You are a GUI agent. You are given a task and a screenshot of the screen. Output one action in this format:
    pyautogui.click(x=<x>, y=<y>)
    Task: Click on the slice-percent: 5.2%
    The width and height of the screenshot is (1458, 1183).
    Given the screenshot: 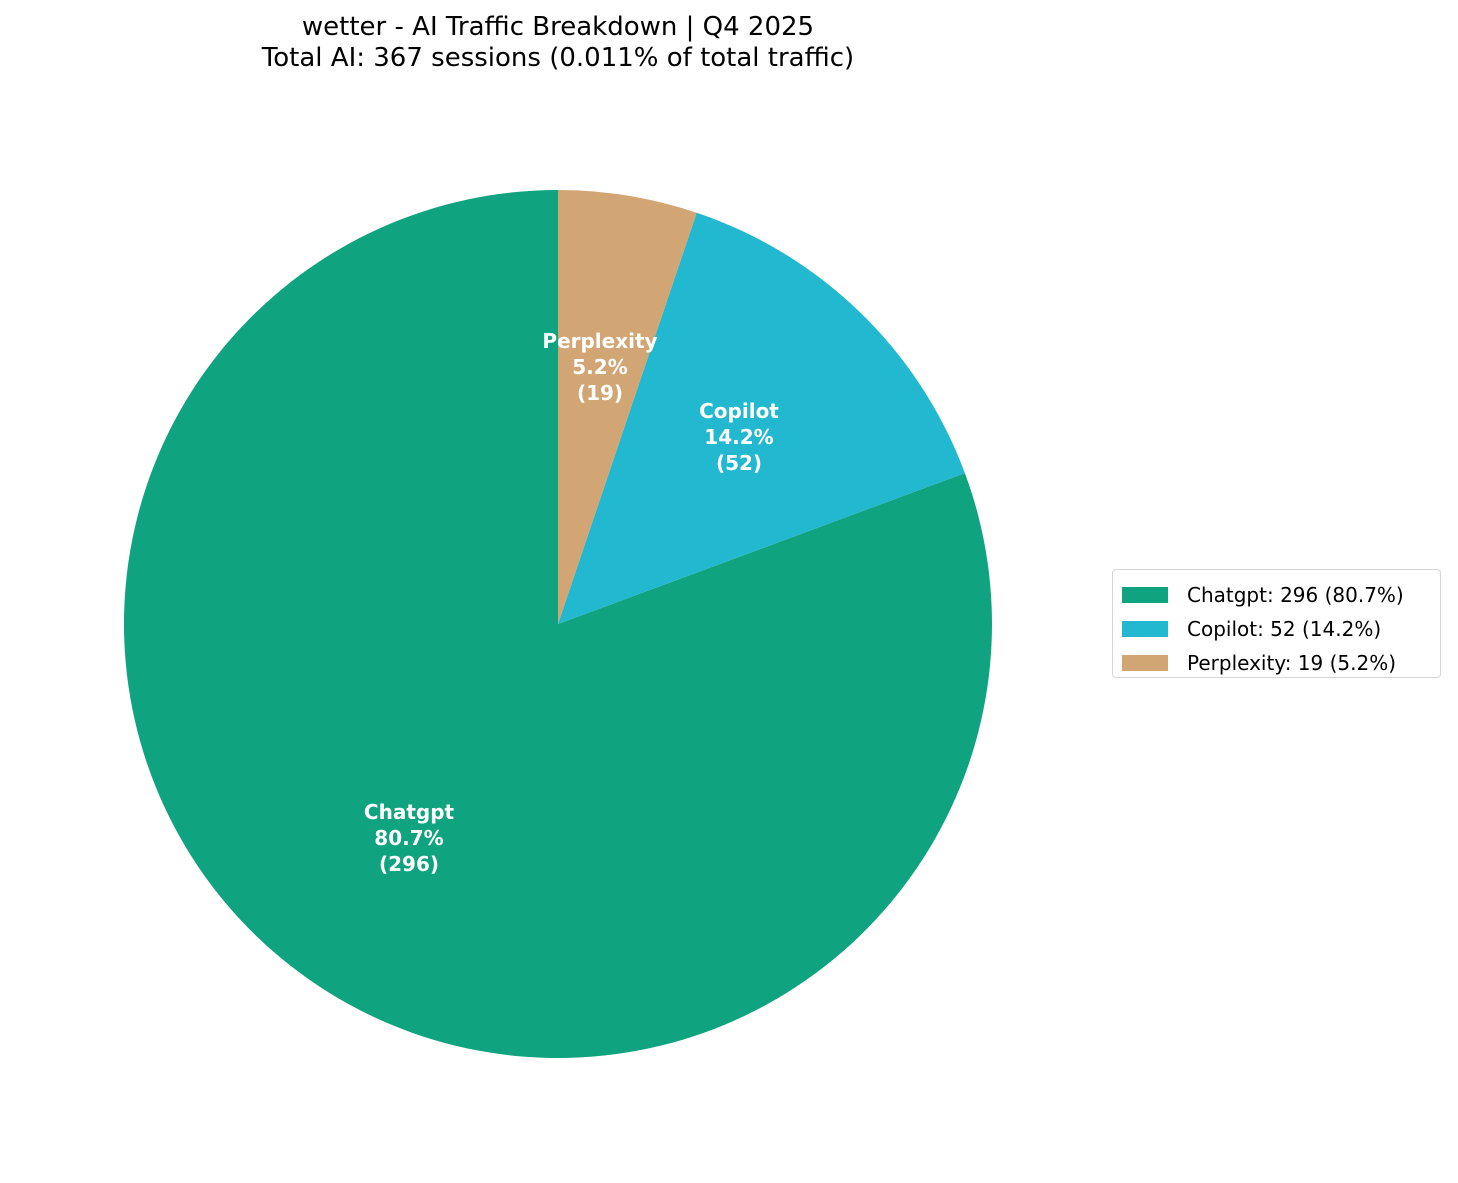 What is the action you would take?
    pyautogui.click(x=600, y=367)
    